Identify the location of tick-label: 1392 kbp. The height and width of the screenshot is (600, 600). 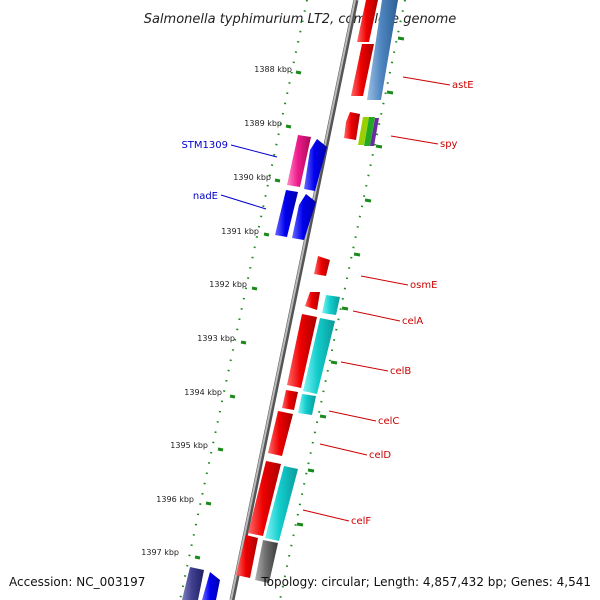
(228, 284).